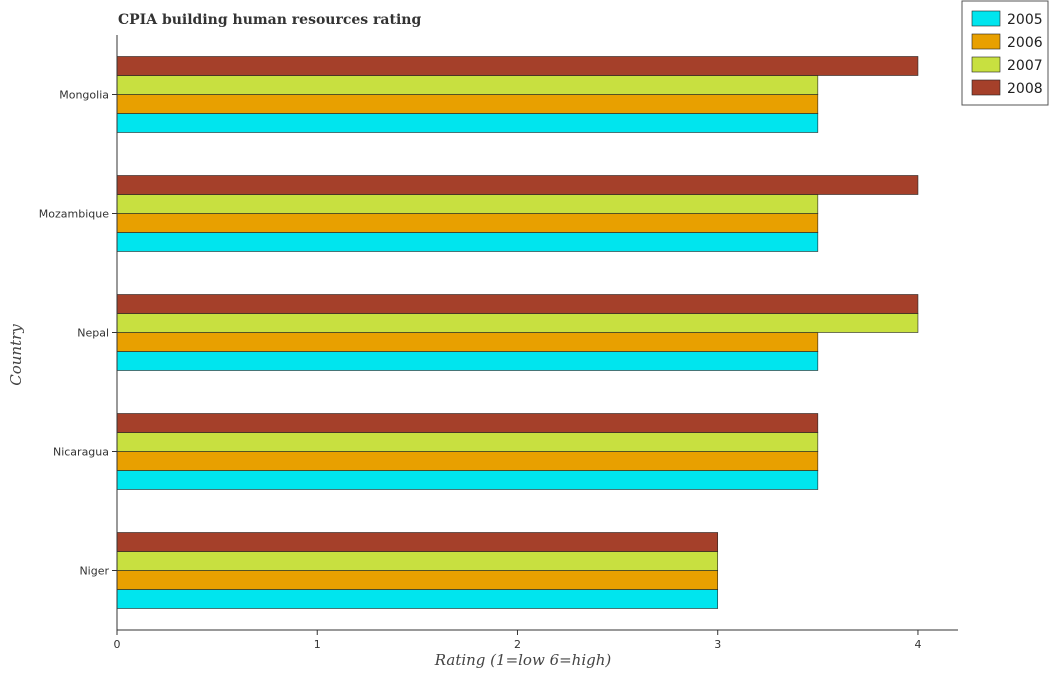 The width and height of the screenshot is (1049, 700). Describe the element at coordinates (986, 64) in the screenshot. I see `legend-swatch-2007` at that location.